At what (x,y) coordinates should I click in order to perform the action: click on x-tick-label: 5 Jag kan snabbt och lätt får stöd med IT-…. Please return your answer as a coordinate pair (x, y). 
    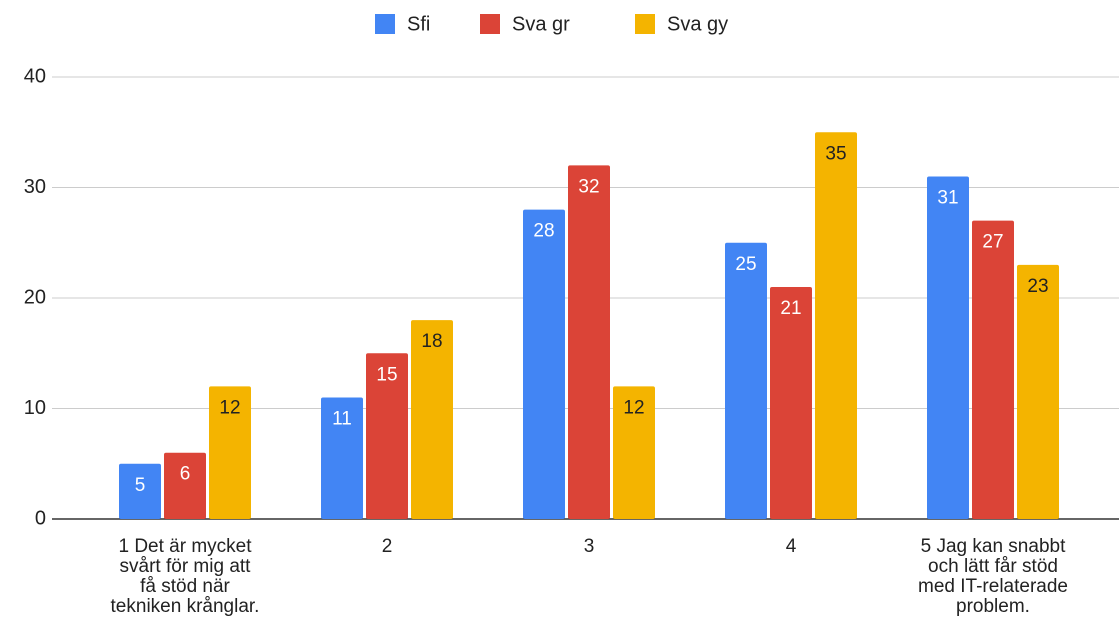
    Looking at the image, I should click on (993, 576).